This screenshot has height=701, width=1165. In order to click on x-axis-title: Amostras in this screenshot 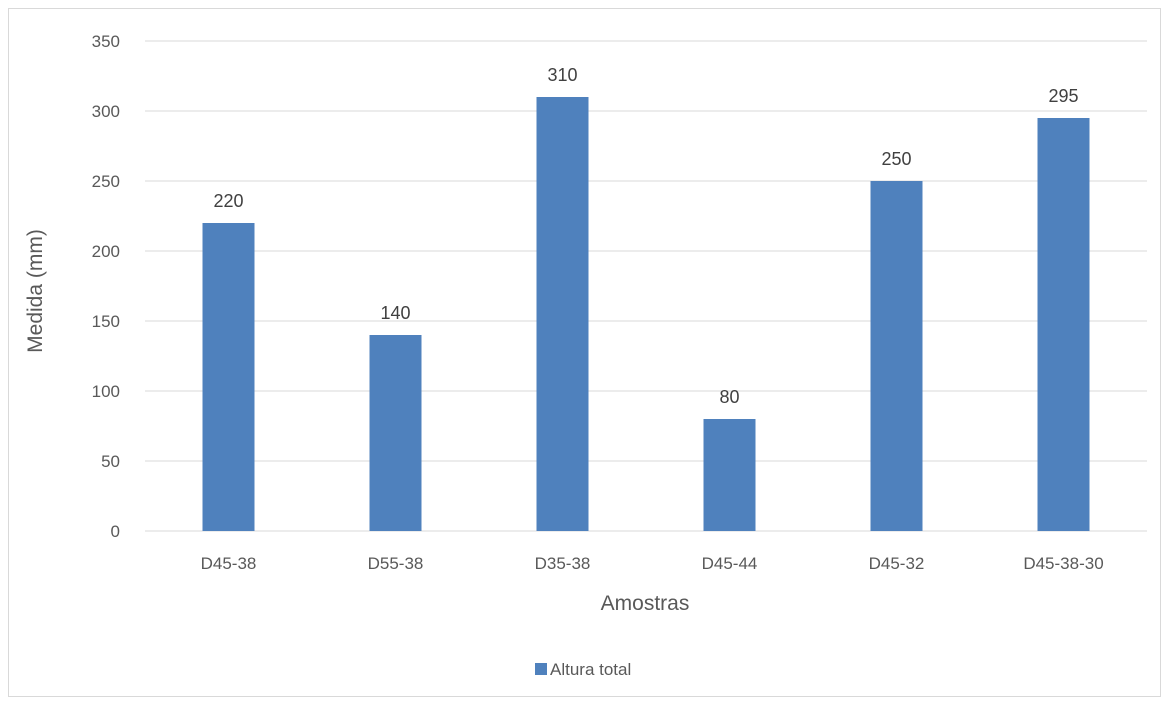, I will do `click(645, 603)`.